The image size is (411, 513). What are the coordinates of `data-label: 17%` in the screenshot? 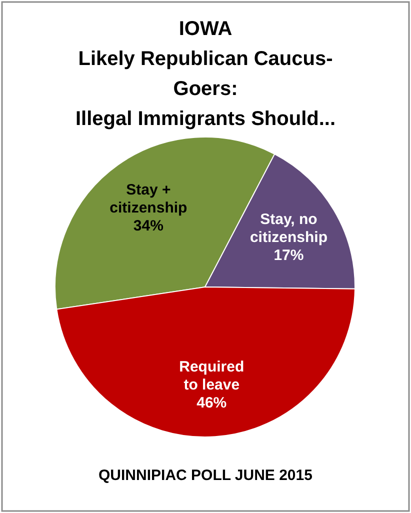 It's located at (289, 255).